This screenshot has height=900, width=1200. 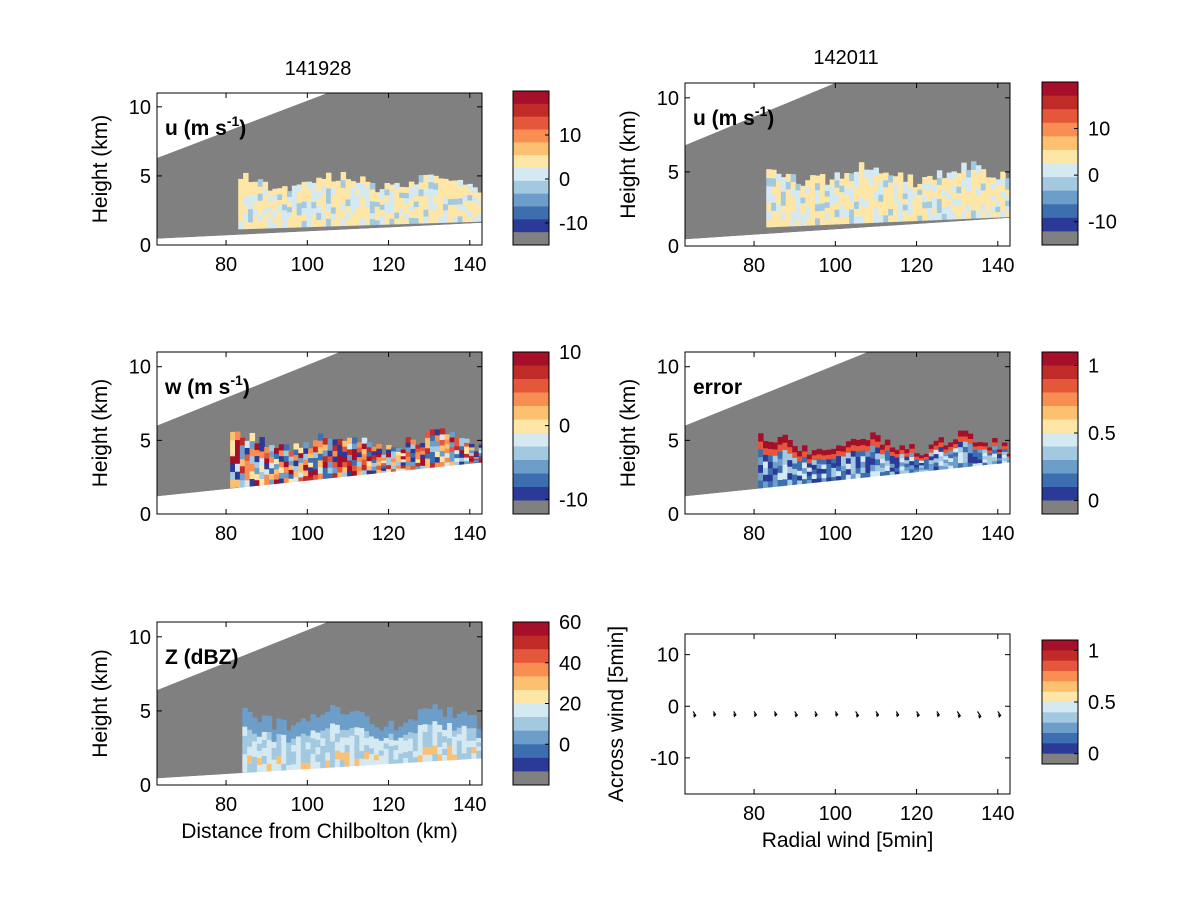 What do you see at coordinates (140, 368) in the screenshot?
I see `y-tick-label: 10` at bounding box center [140, 368].